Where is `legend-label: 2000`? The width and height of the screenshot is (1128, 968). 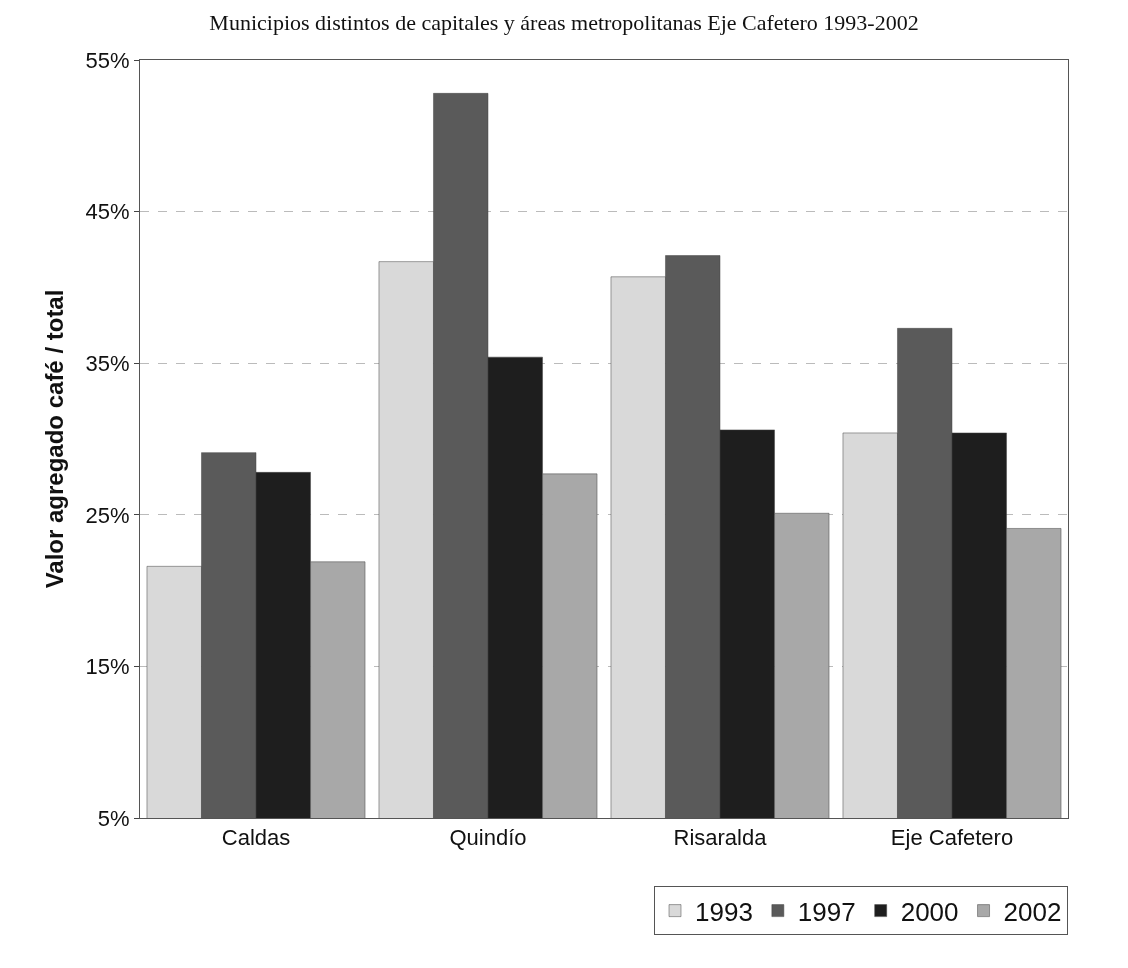
legend-label: 2000 is located at coordinates (929, 911).